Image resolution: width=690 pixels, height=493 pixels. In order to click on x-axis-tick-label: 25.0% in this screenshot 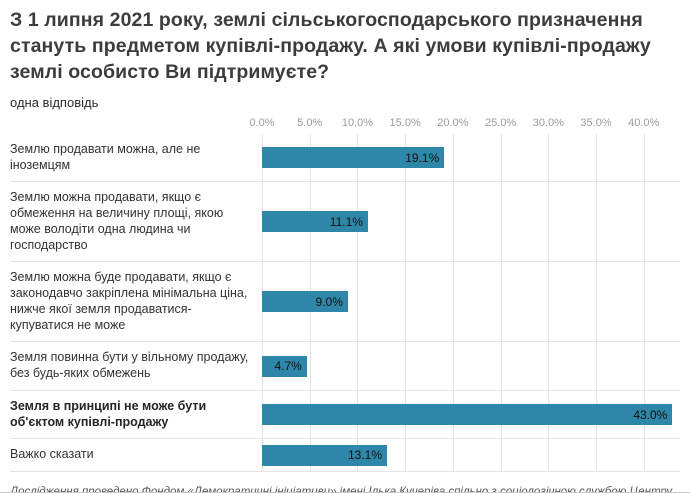, I will do `click(500, 122)`.